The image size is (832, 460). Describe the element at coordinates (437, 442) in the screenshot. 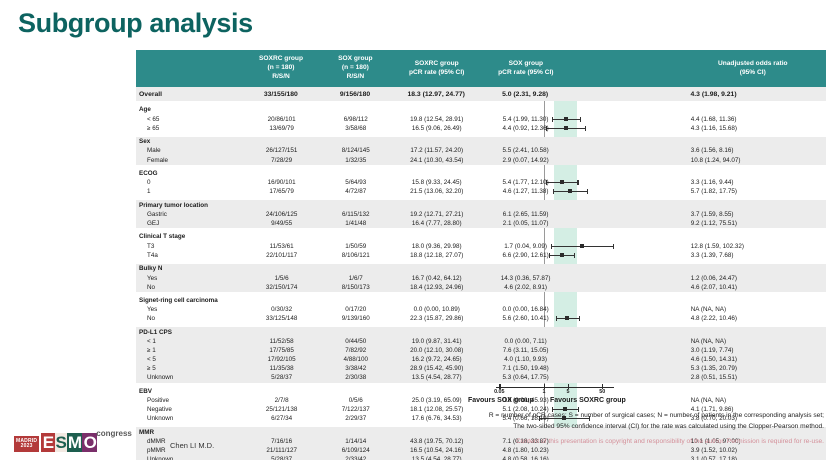

I see `soxrc-pcr-rate: 43.8 (19.75, 70.12)` at that location.